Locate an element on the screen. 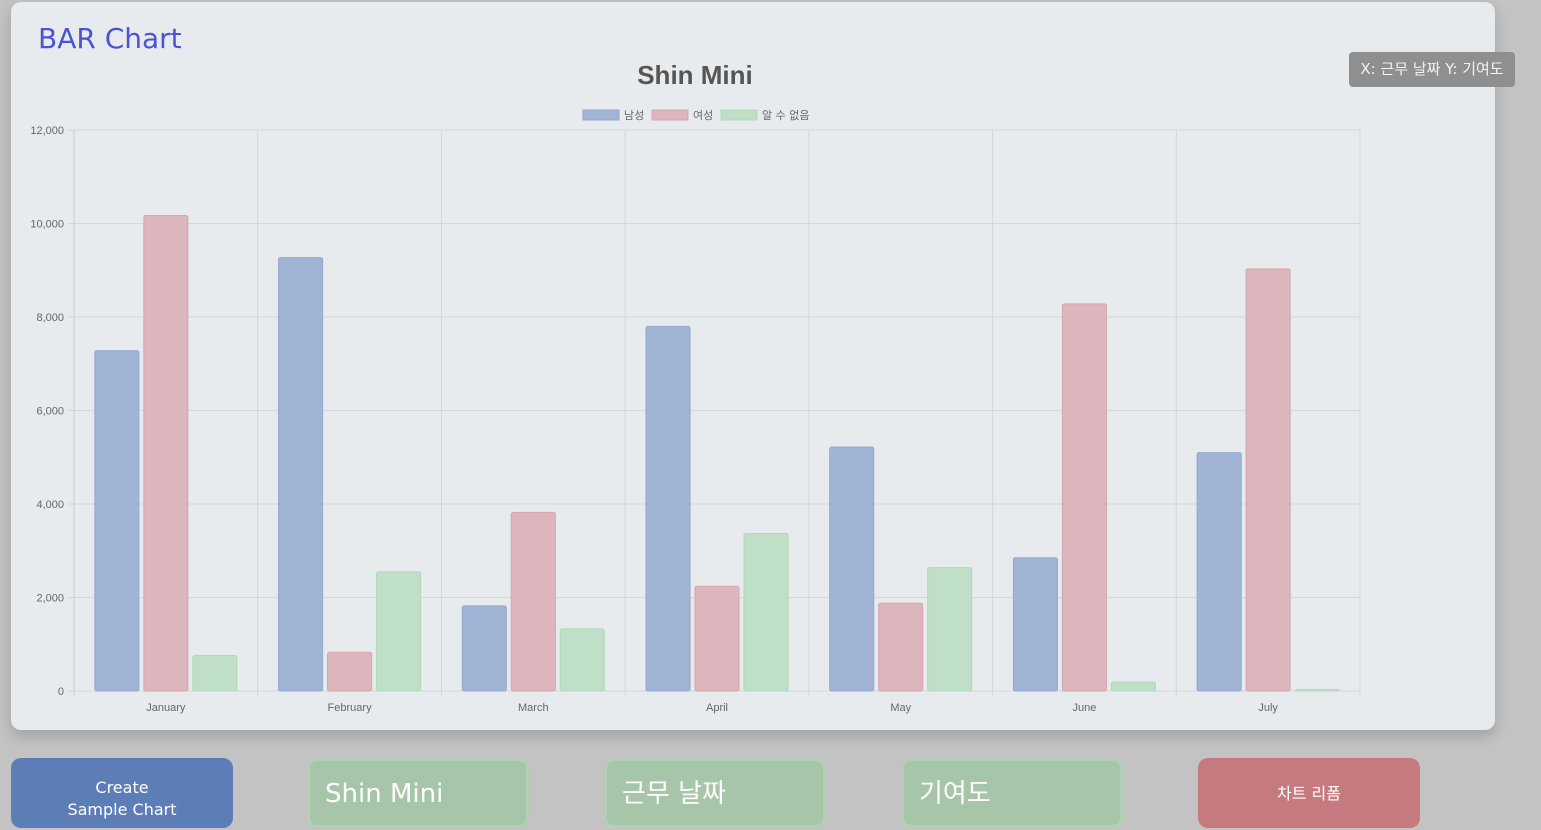 The image size is (1541, 830). x-tick-label: May is located at coordinates (900, 708).